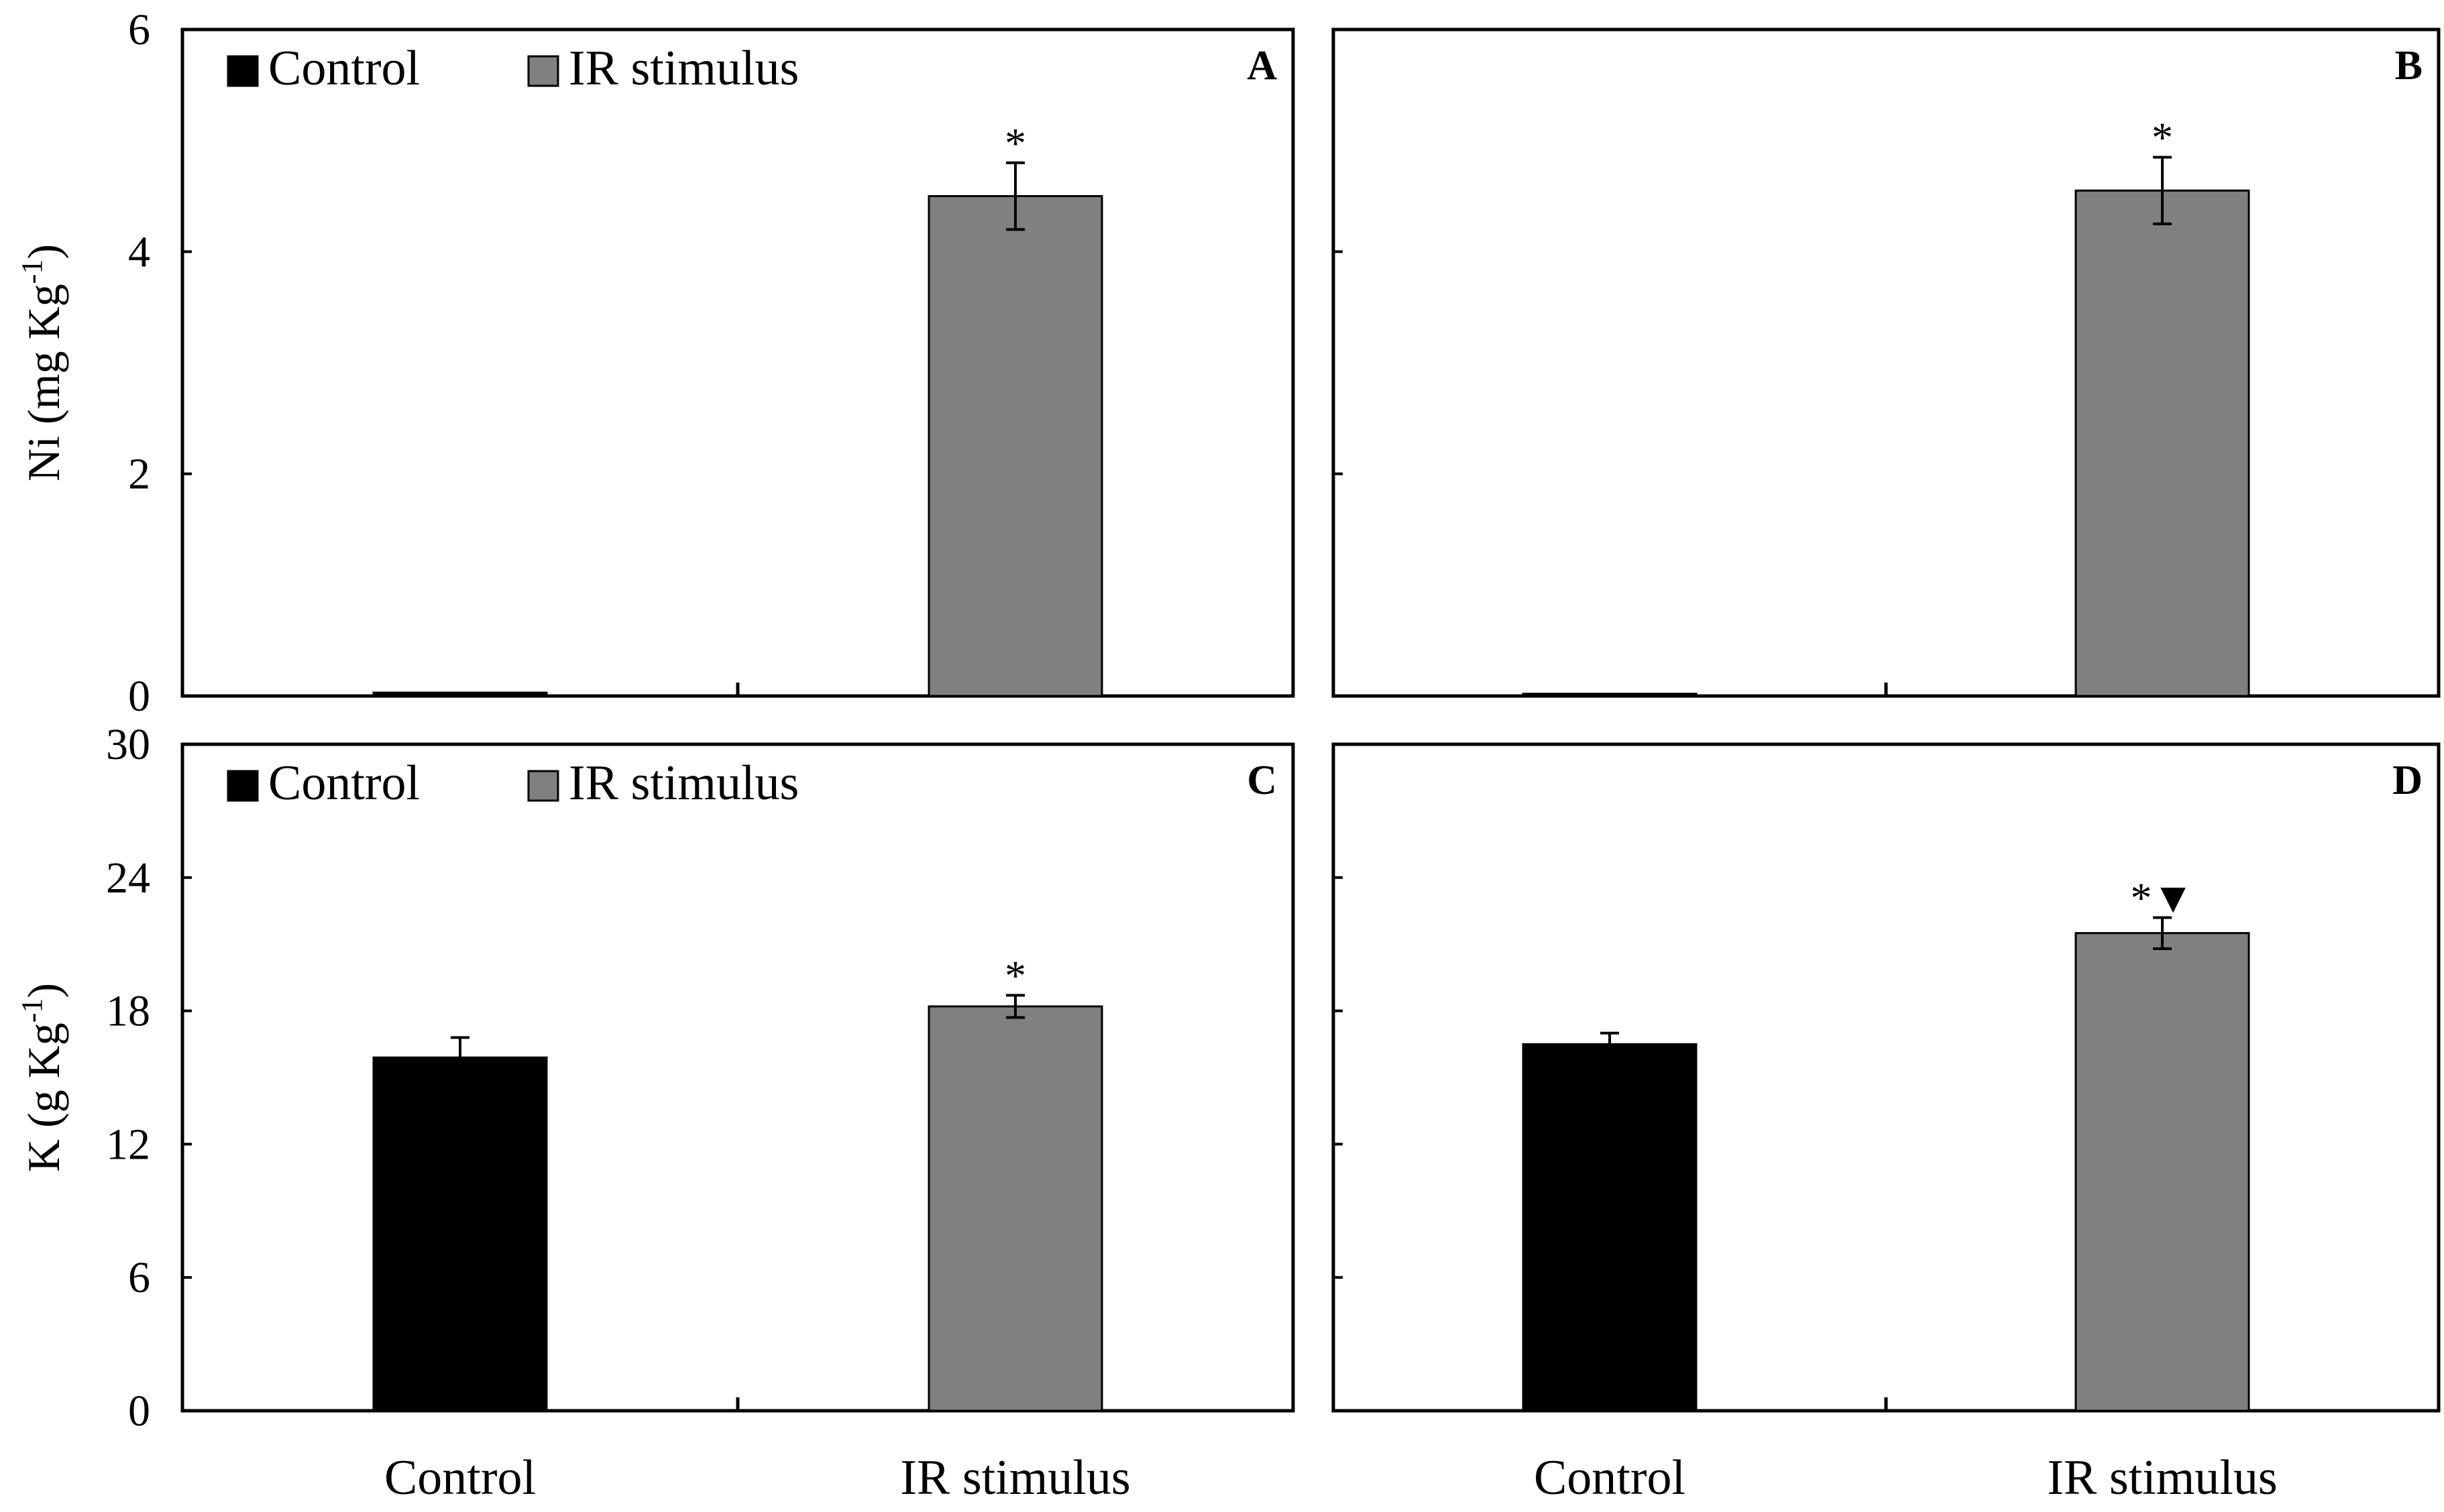 The height and width of the screenshot is (1512, 2444). What do you see at coordinates (2409, 66) in the screenshot?
I see `panel-letter: B` at bounding box center [2409, 66].